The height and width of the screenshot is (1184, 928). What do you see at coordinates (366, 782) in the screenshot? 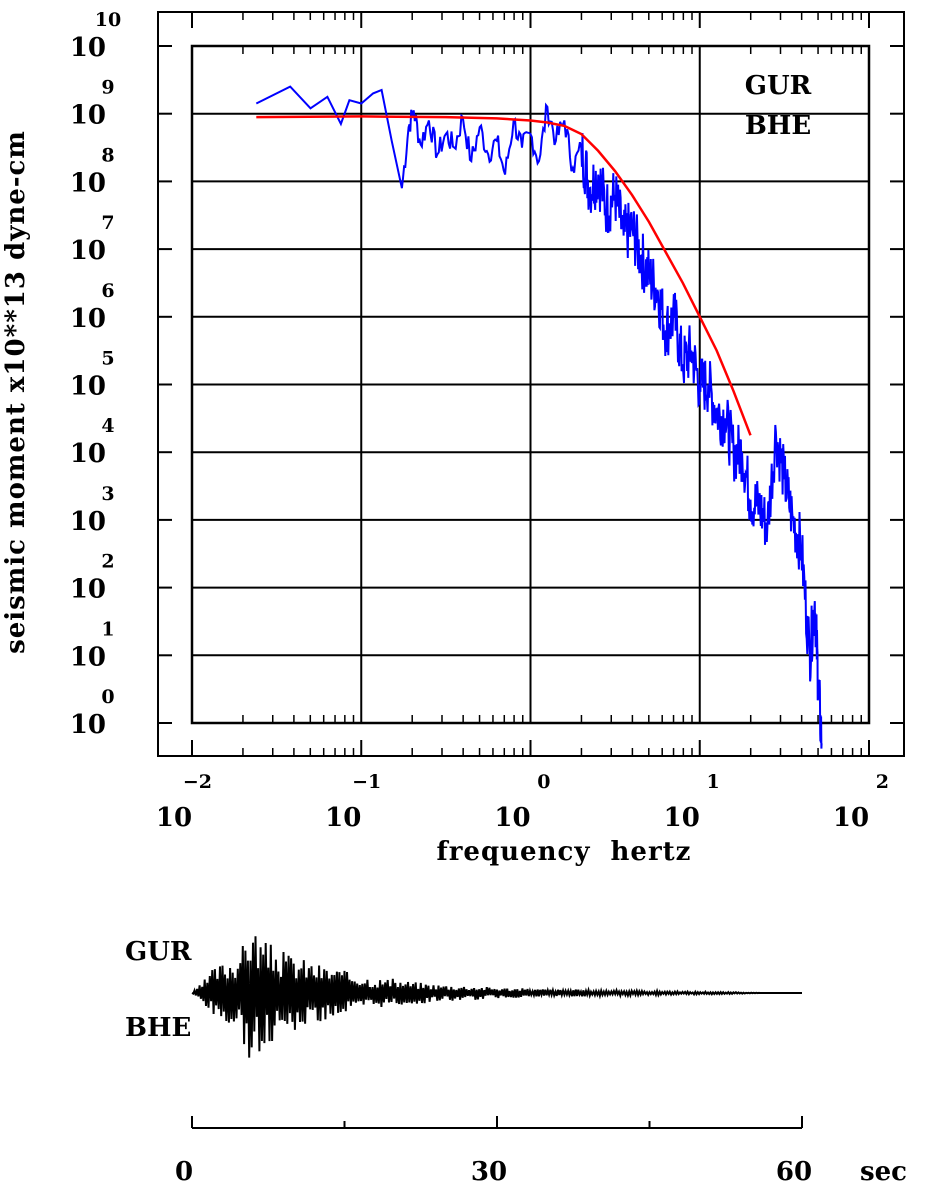
I see `x-tick-exponent: −1` at bounding box center [366, 782].